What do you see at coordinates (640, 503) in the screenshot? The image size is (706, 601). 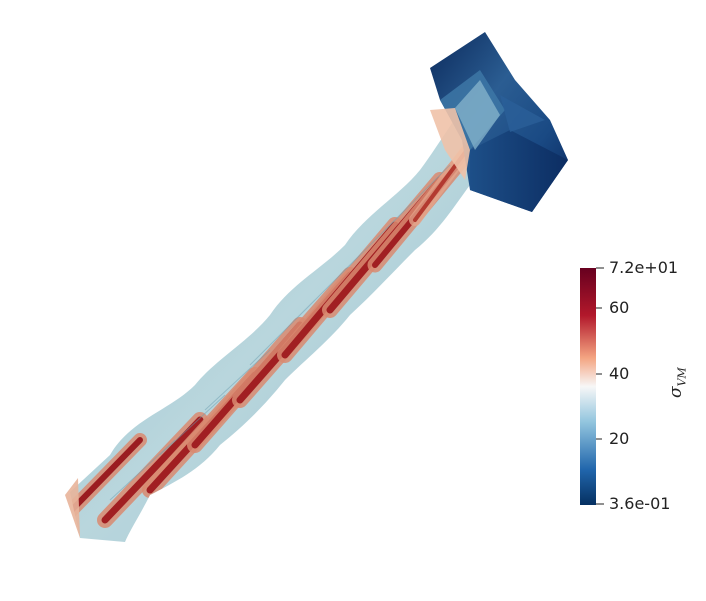 I see `colorbar-min-label: 3.6e-01` at bounding box center [640, 503].